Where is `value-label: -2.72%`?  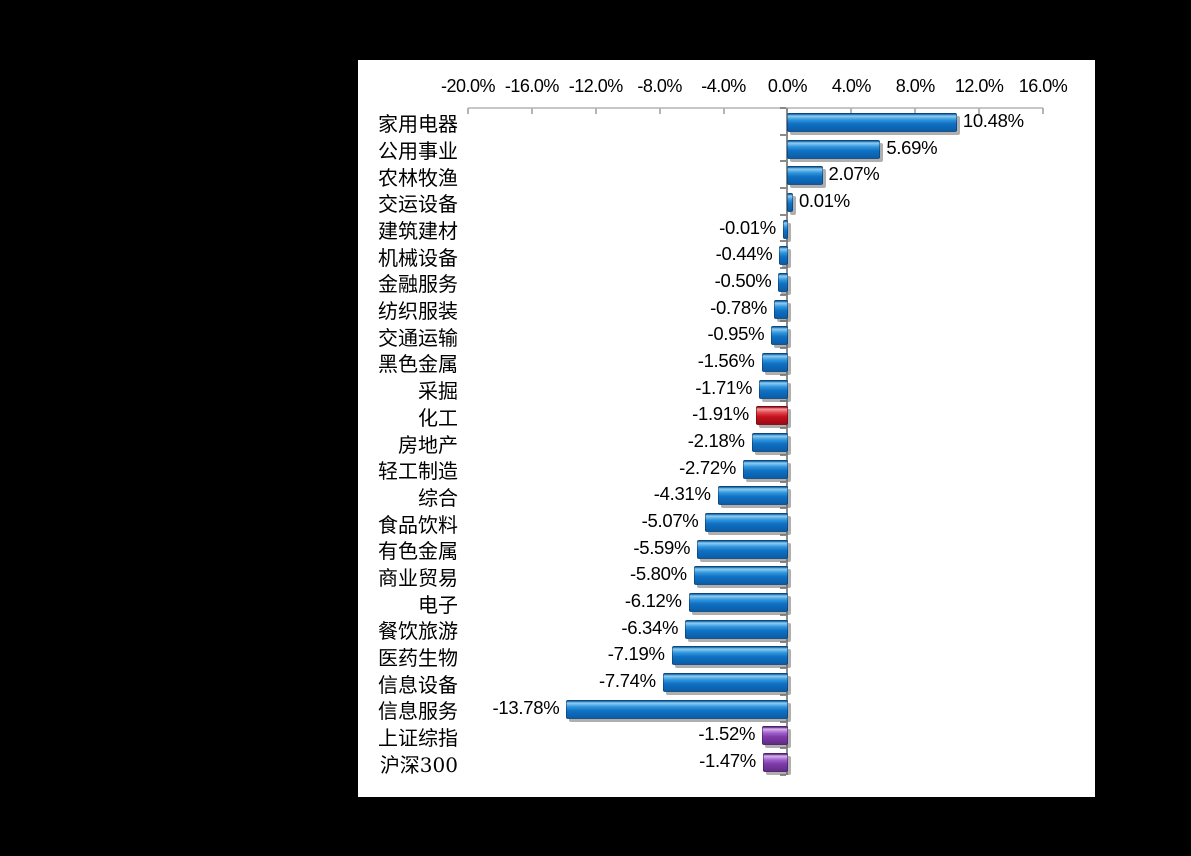
value-label: -2.72% is located at coordinates (707, 467).